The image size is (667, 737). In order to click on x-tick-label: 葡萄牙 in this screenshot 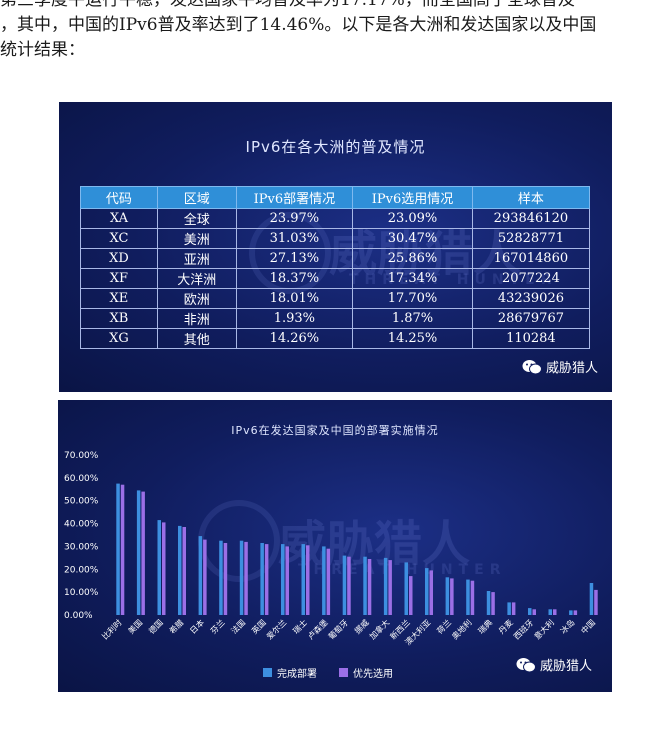, I will do `click(338, 629)`.